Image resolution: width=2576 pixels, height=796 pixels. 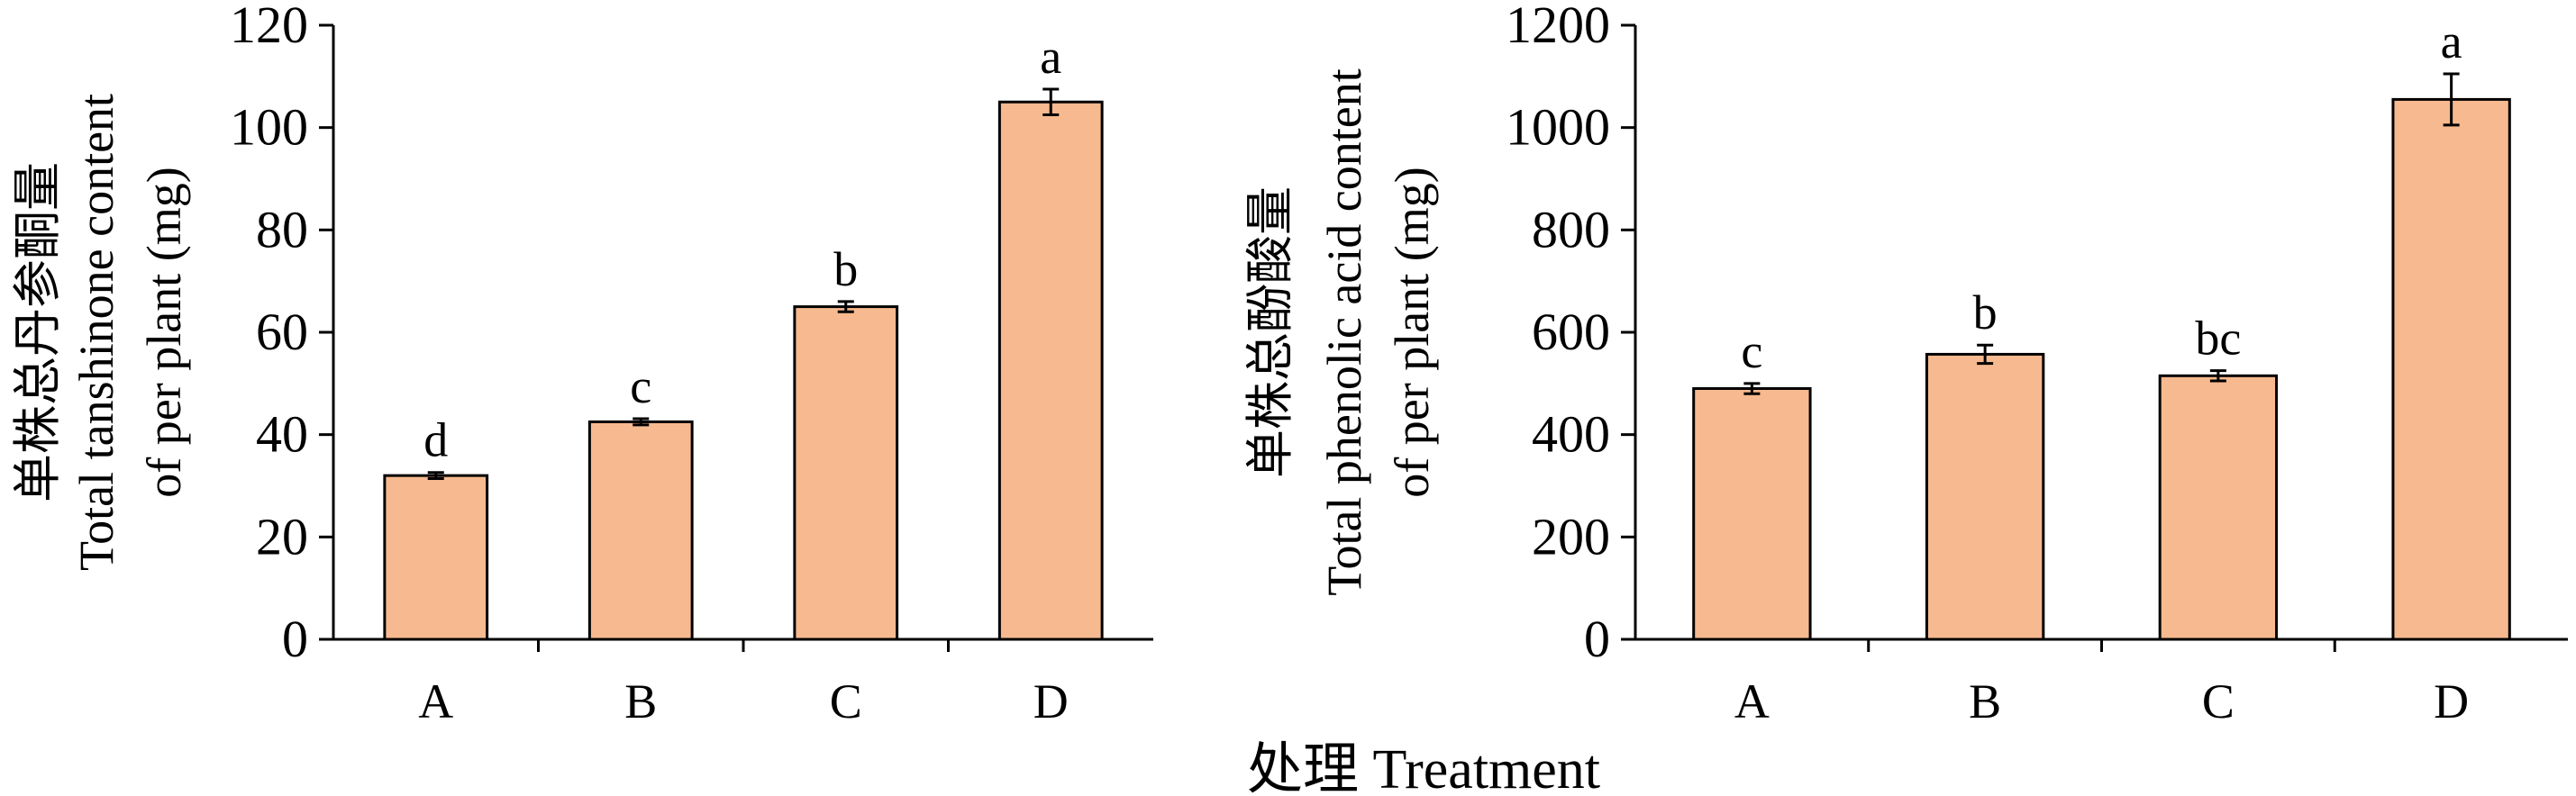 I want to click on y-tick-label: 1200, so click(x=1558, y=27).